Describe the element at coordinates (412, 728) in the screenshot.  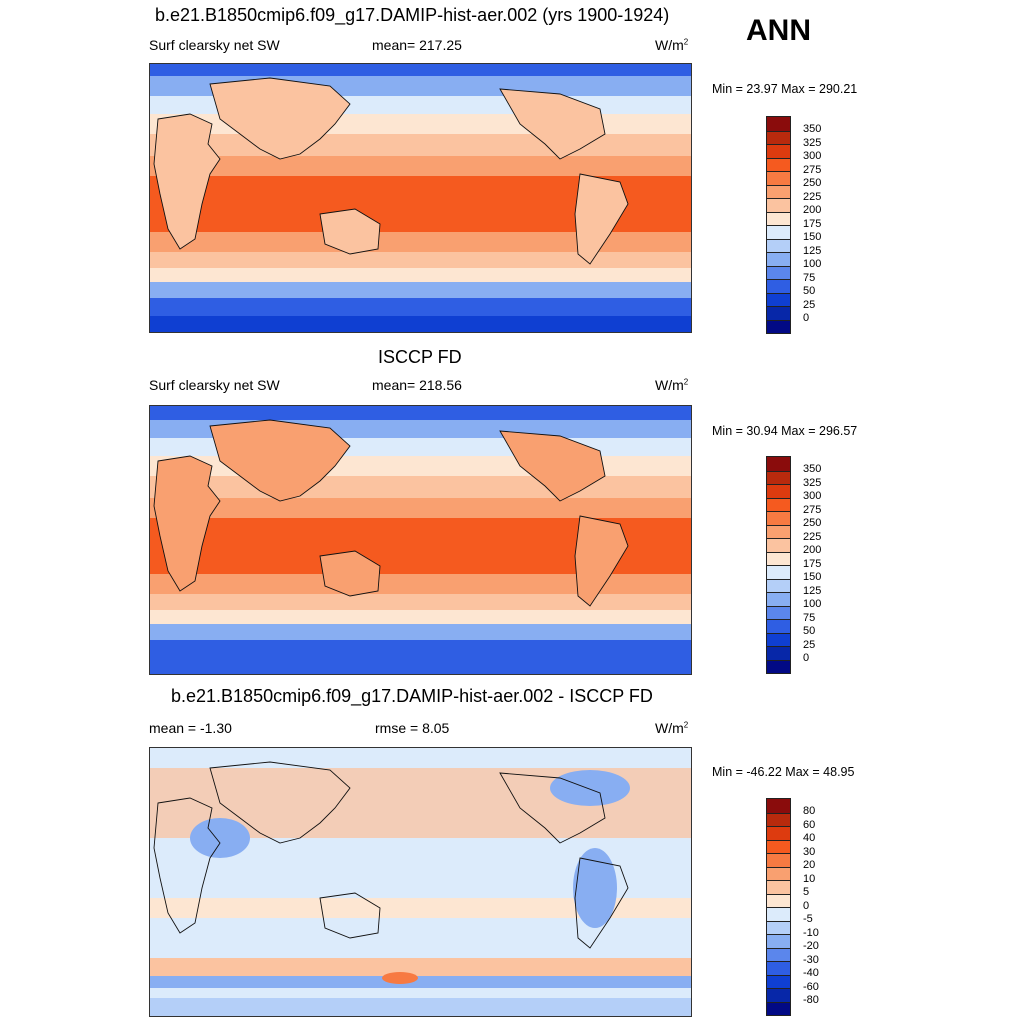
I see `panel3-rmse: rmse = 8.05` at that location.